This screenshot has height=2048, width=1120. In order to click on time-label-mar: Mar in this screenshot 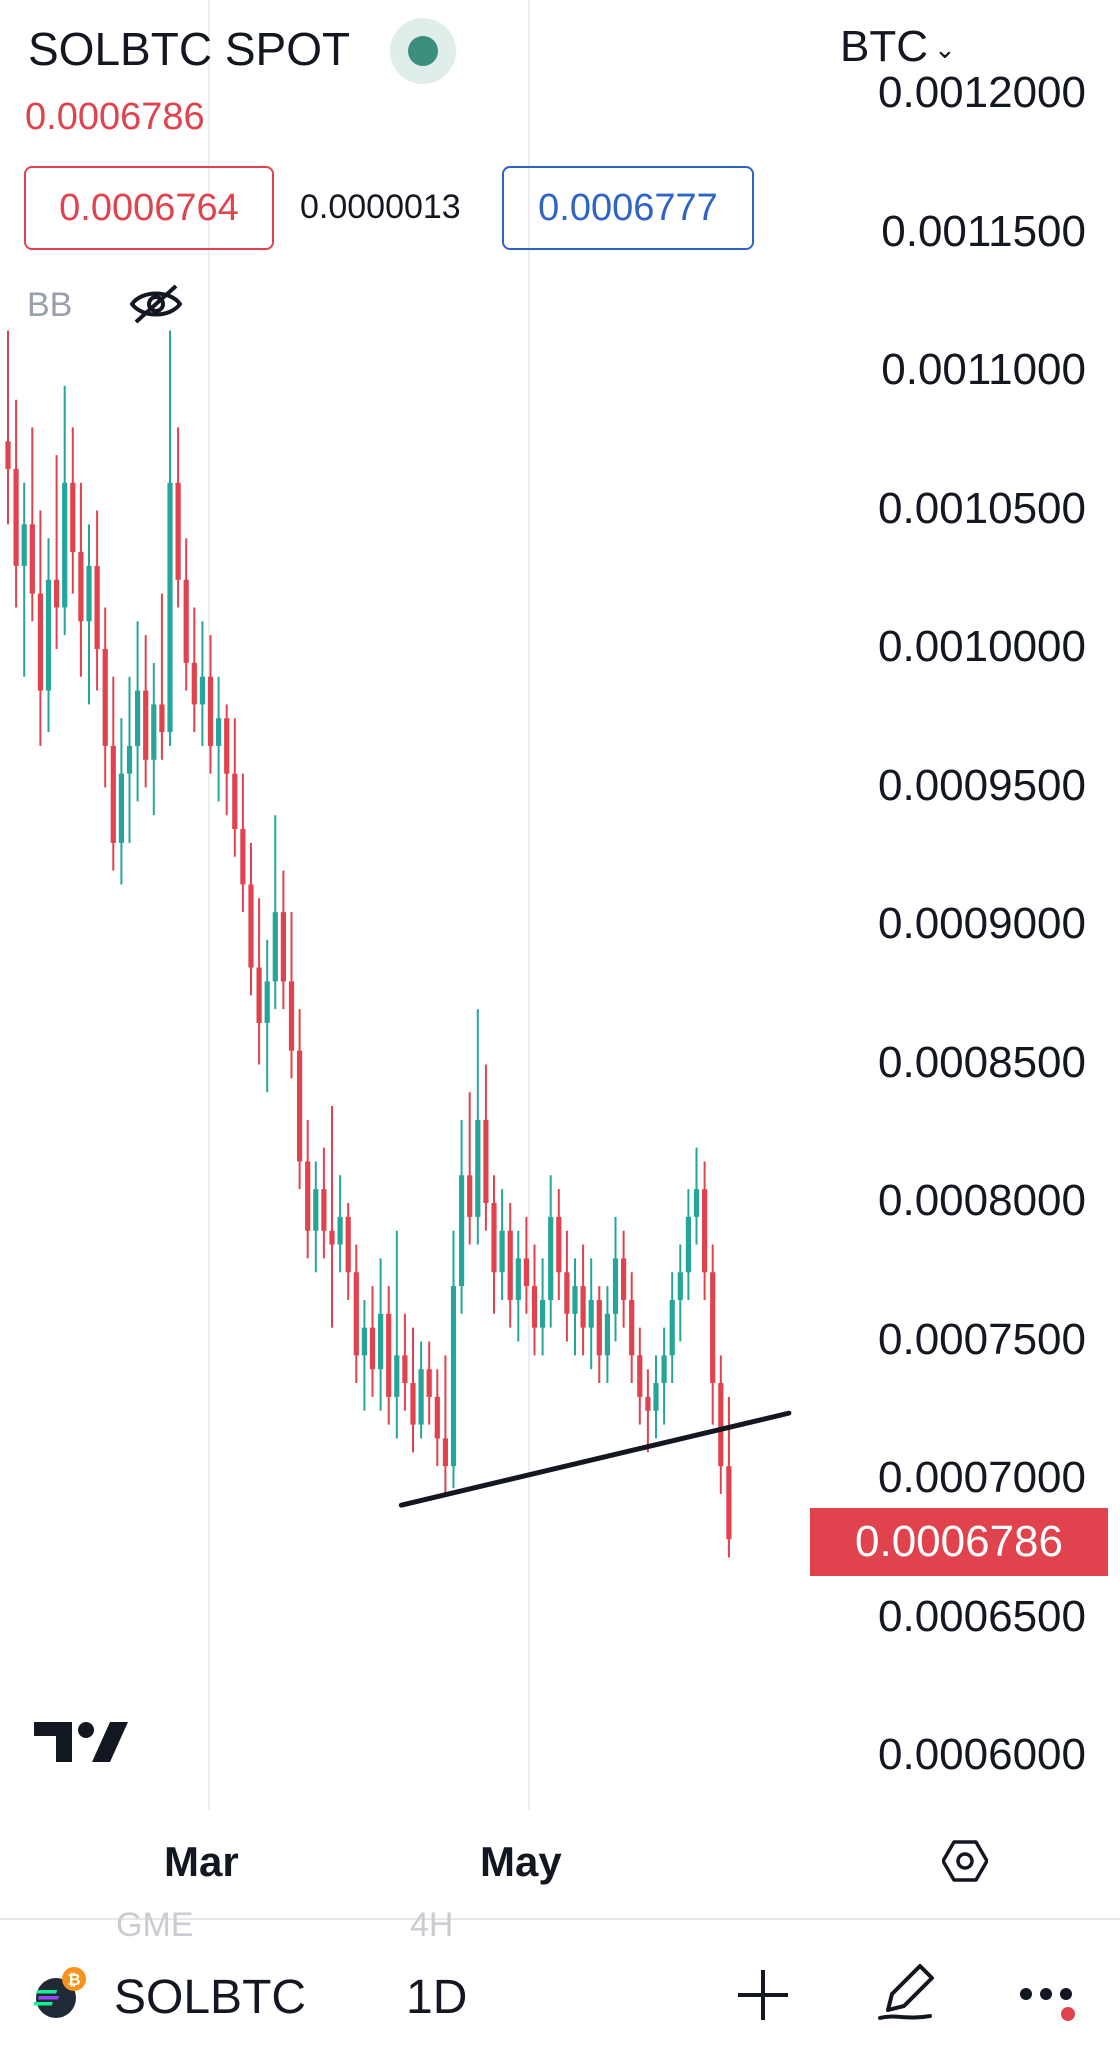, I will do `click(201, 1861)`.